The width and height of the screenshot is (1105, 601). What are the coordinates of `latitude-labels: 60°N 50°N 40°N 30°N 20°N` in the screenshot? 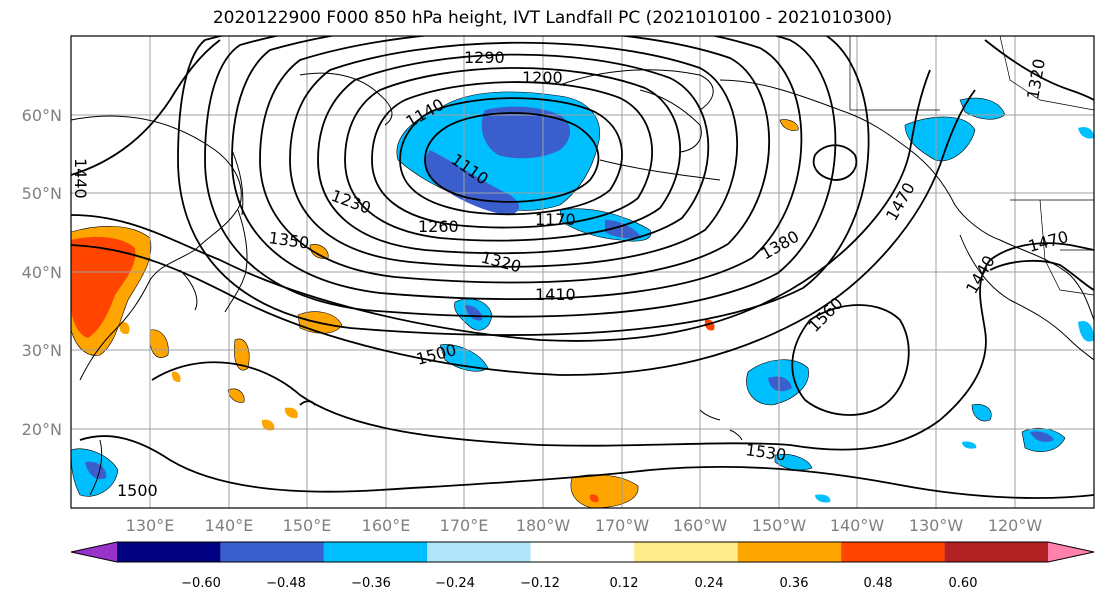 It's located at (42, 272).